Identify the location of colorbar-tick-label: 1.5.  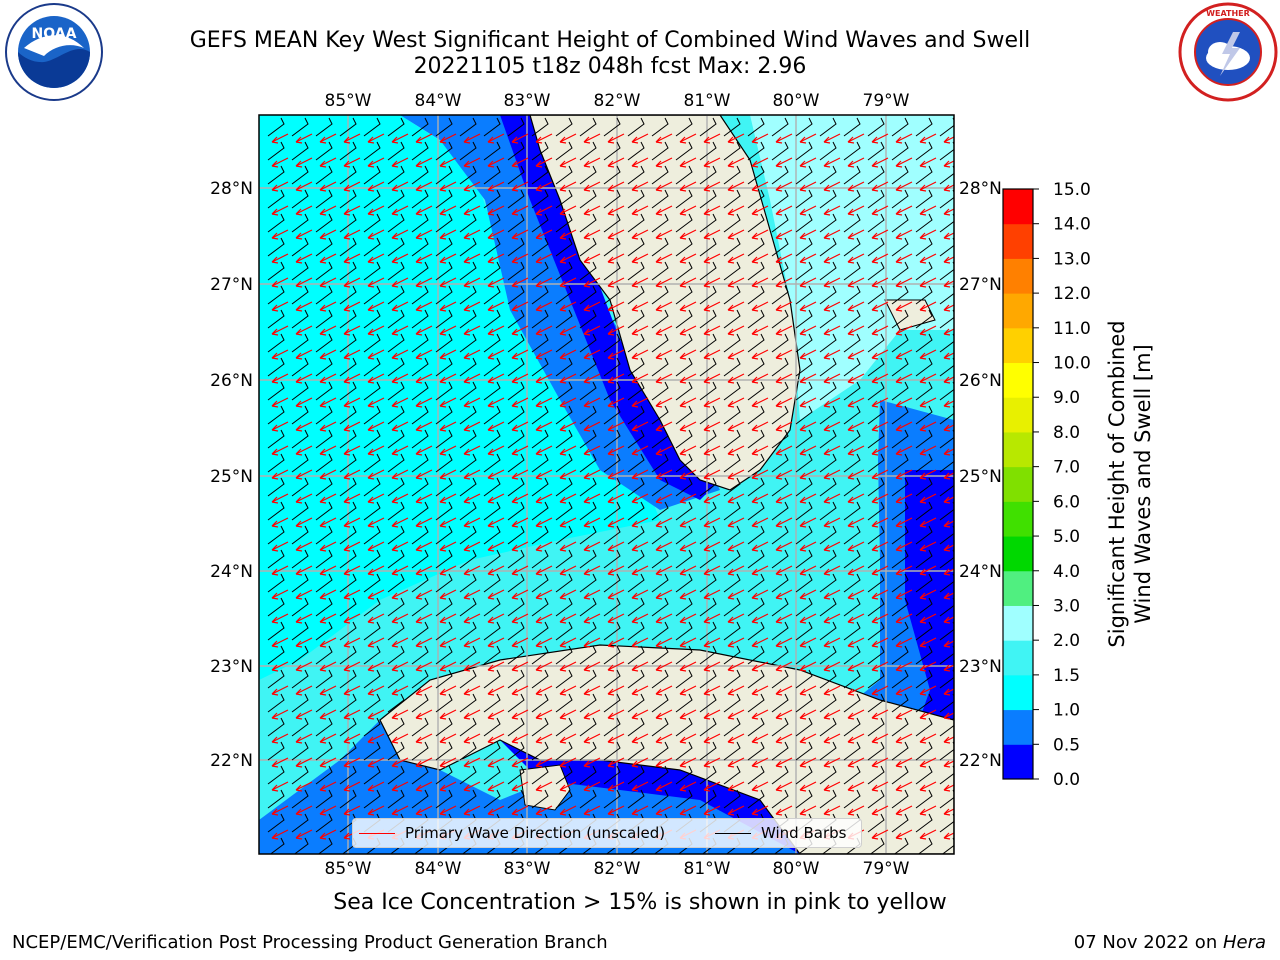
(1066, 676).